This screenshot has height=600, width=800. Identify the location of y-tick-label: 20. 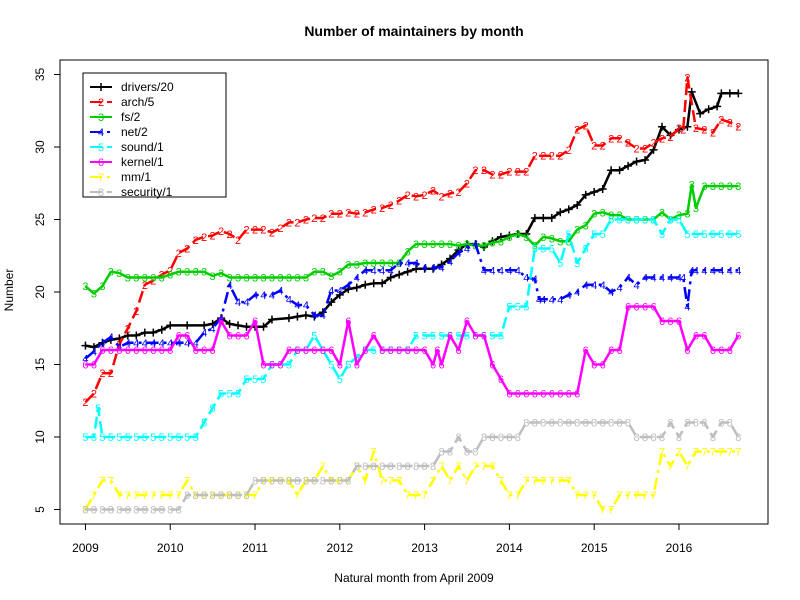
(40, 292).